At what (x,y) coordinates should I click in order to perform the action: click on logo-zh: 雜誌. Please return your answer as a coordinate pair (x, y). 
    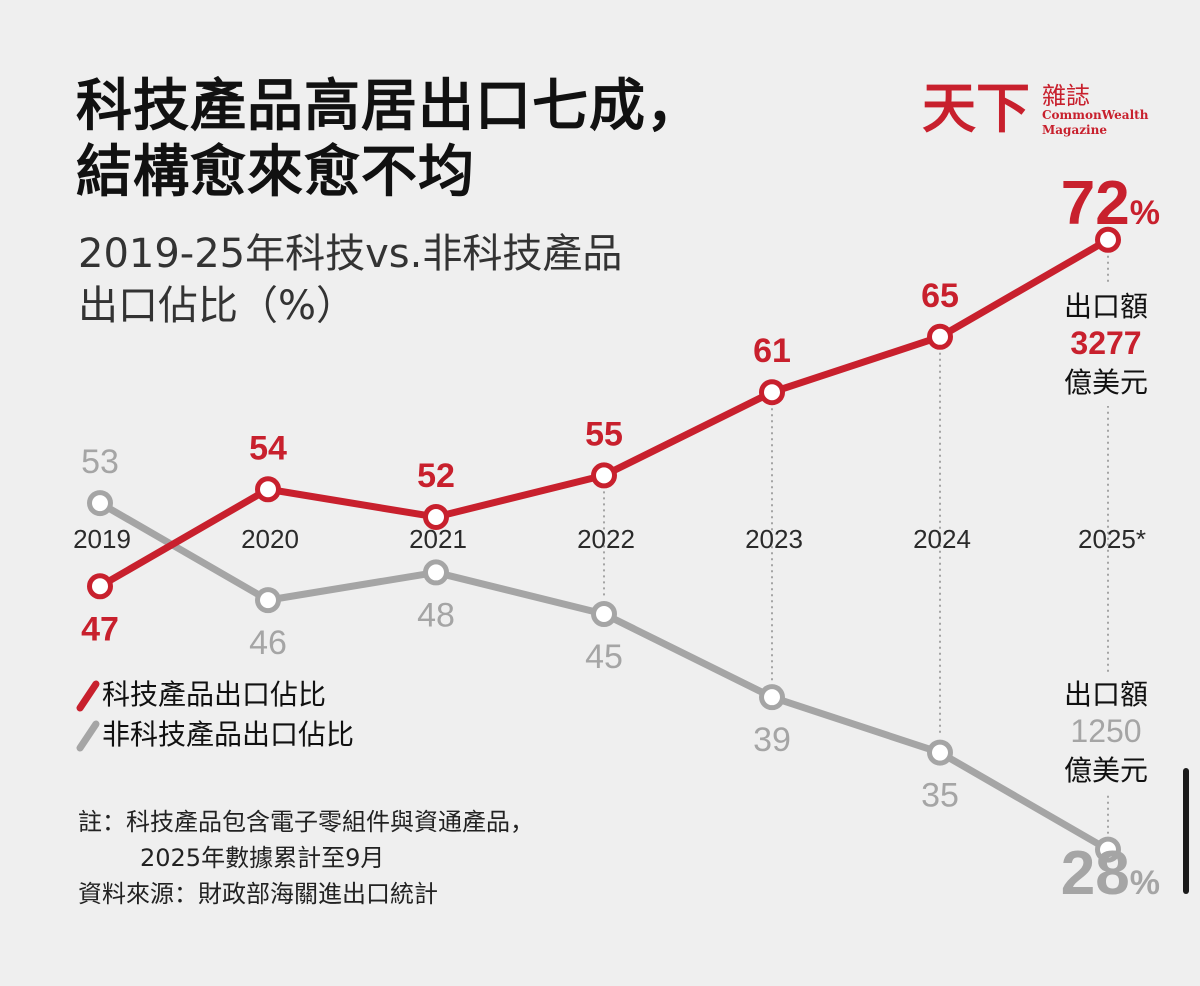
    Looking at the image, I should click on (1066, 96).